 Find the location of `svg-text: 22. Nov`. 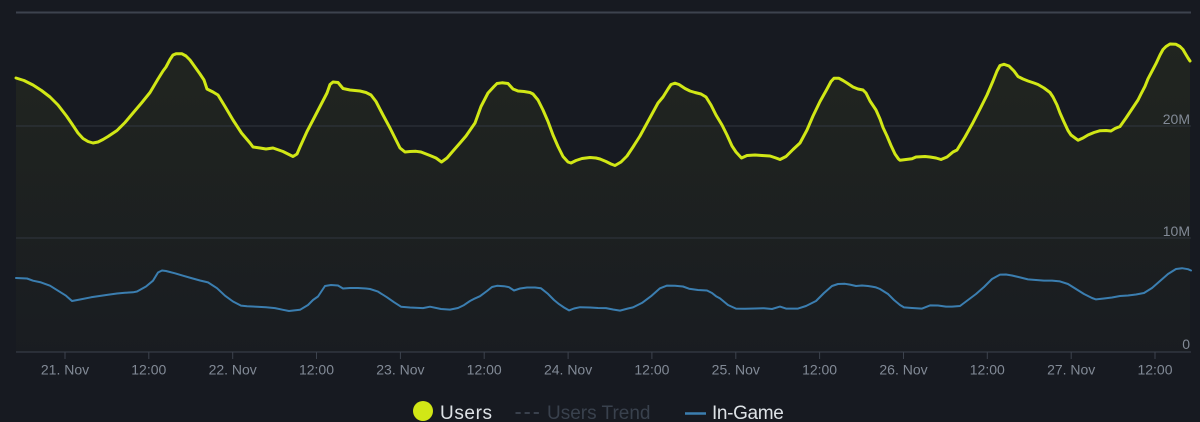

svg-text: 22. Nov is located at coordinates (233, 370).